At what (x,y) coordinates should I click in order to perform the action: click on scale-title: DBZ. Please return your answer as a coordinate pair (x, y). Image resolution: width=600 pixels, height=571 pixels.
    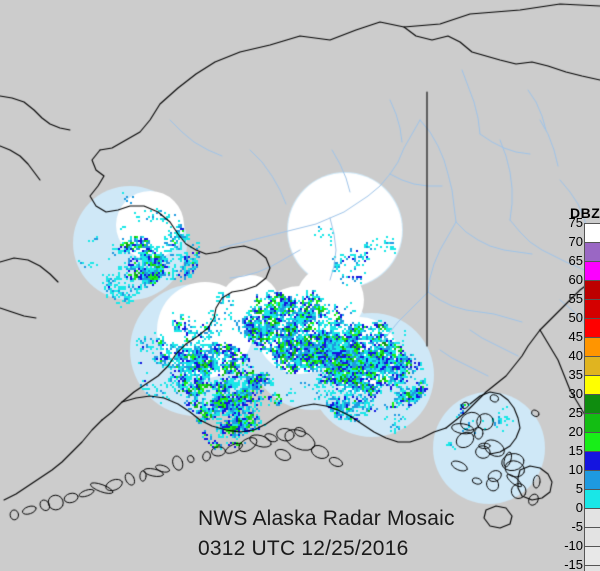
    Looking at the image, I should click on (585, 213).